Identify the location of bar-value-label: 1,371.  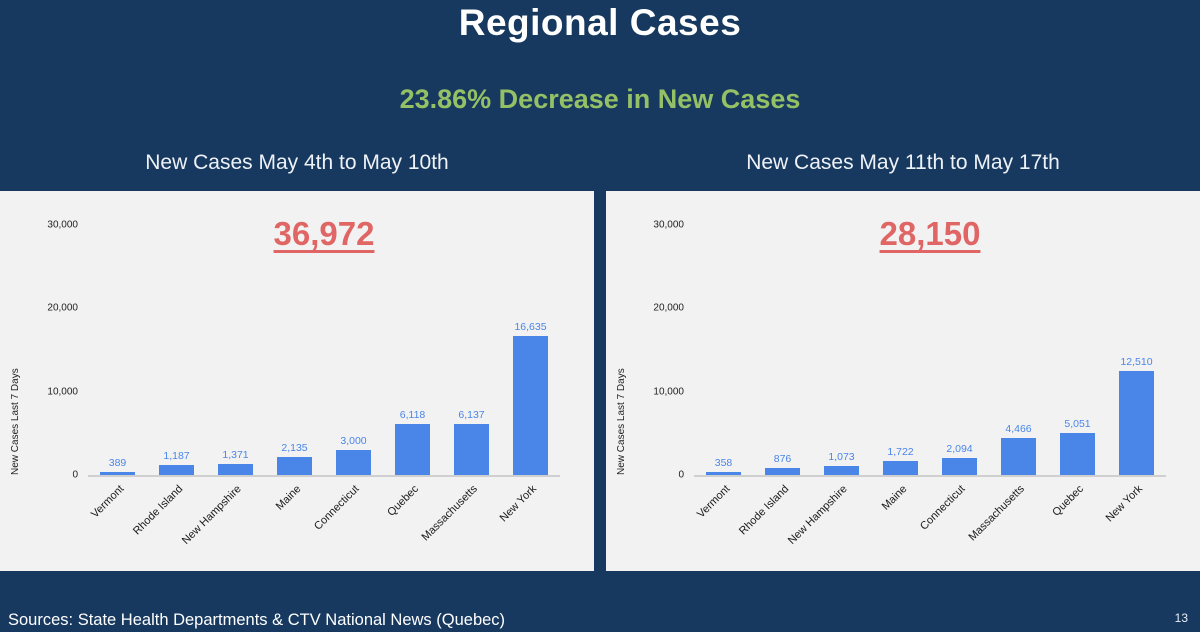
(235, 454).